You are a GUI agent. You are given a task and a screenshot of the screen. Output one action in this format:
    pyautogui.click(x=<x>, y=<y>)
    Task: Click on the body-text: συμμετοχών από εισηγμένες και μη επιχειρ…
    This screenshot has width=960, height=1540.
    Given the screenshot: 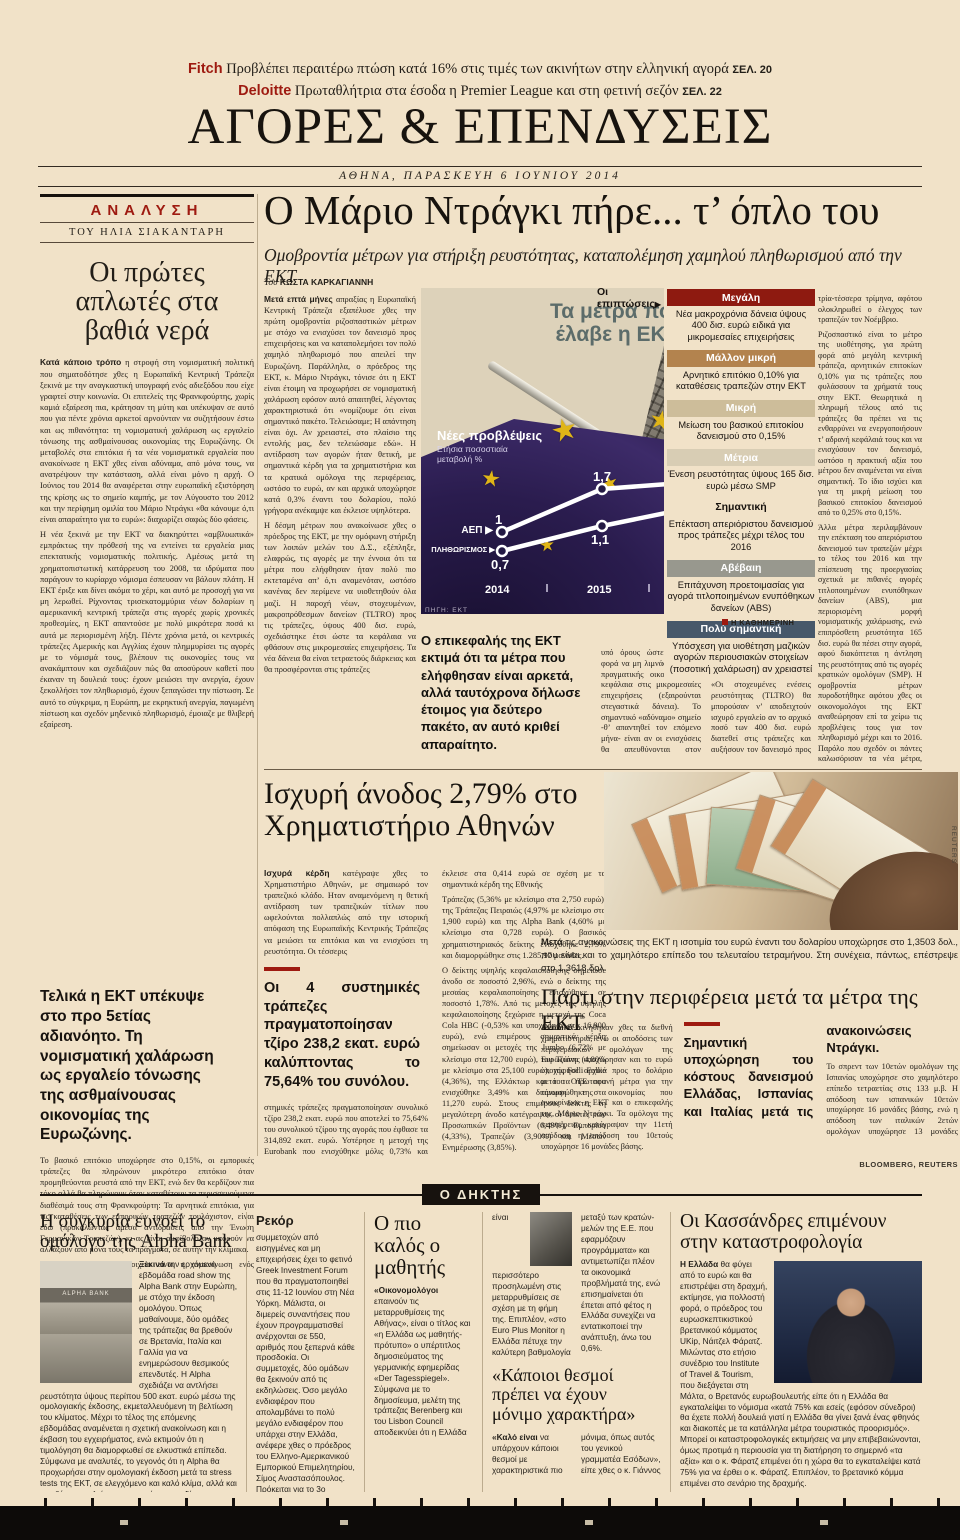 What is the action you would take?
    pyautogui.click(x=305, y=1362)
    